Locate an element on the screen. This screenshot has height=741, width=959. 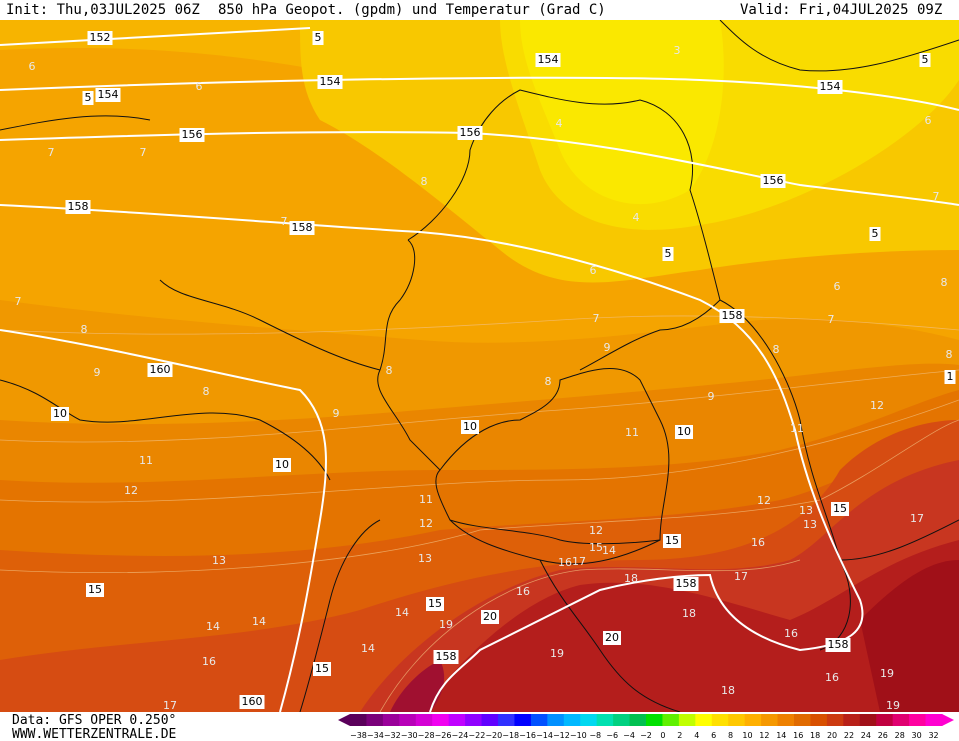
colorbar-label: −30 is located at coordinates (409, 735).